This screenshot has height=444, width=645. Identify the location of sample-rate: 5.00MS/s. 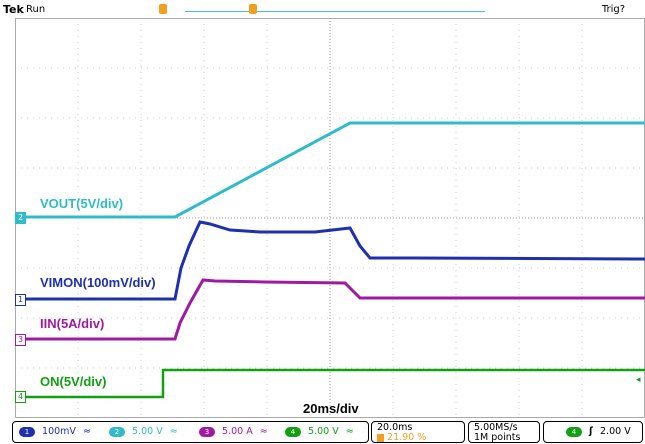
(496, 427).